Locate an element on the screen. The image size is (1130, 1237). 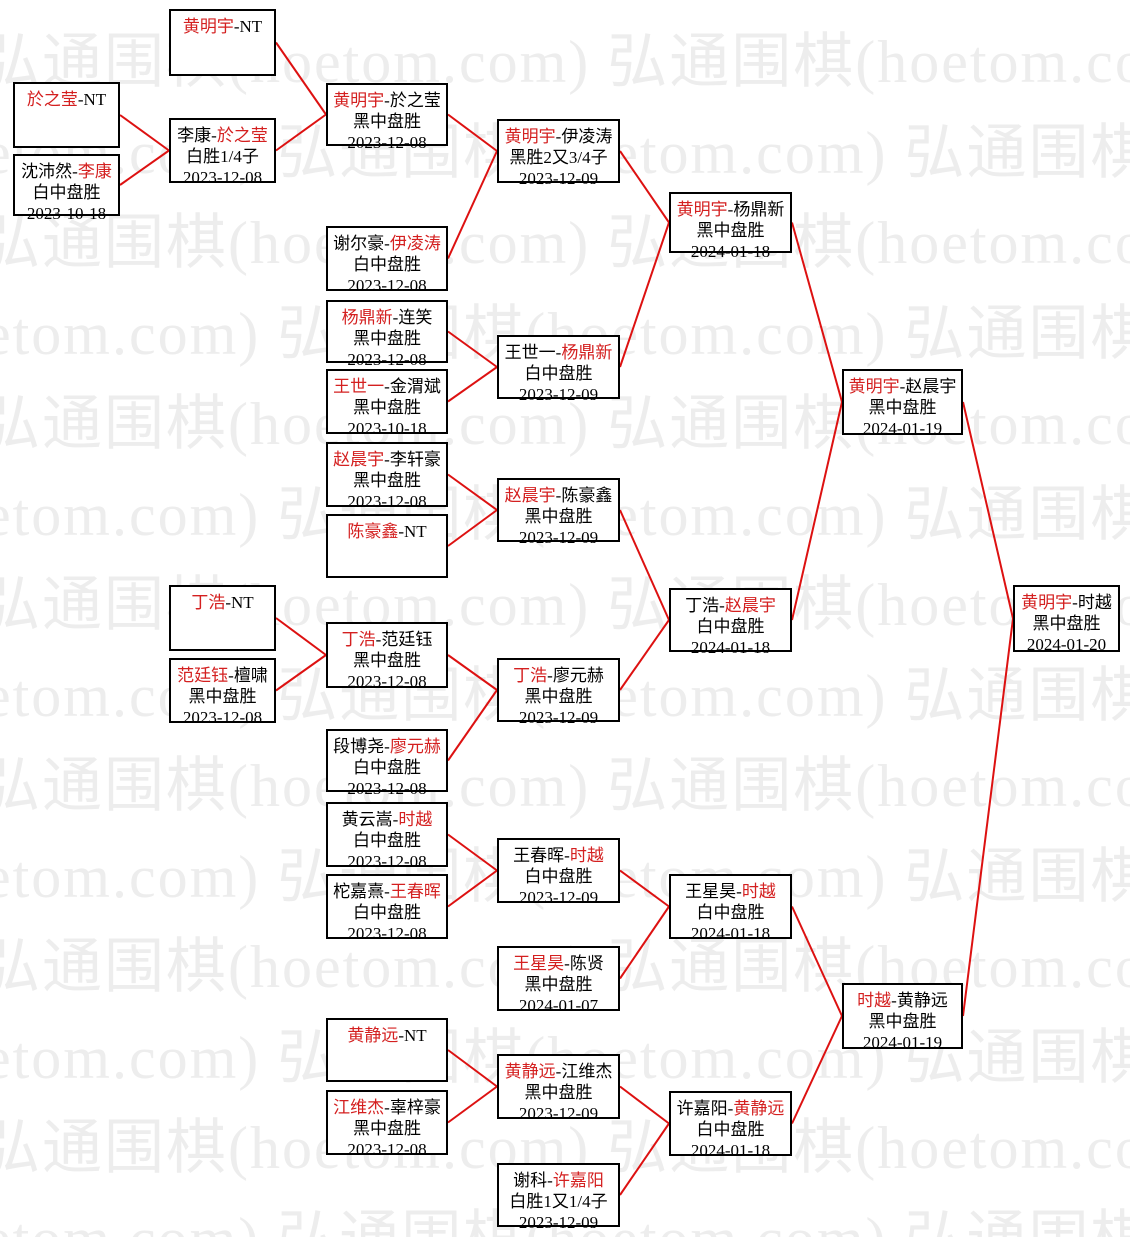
match-box-dh_nt: 丁浩-NT is located at coordinates (222, 618).